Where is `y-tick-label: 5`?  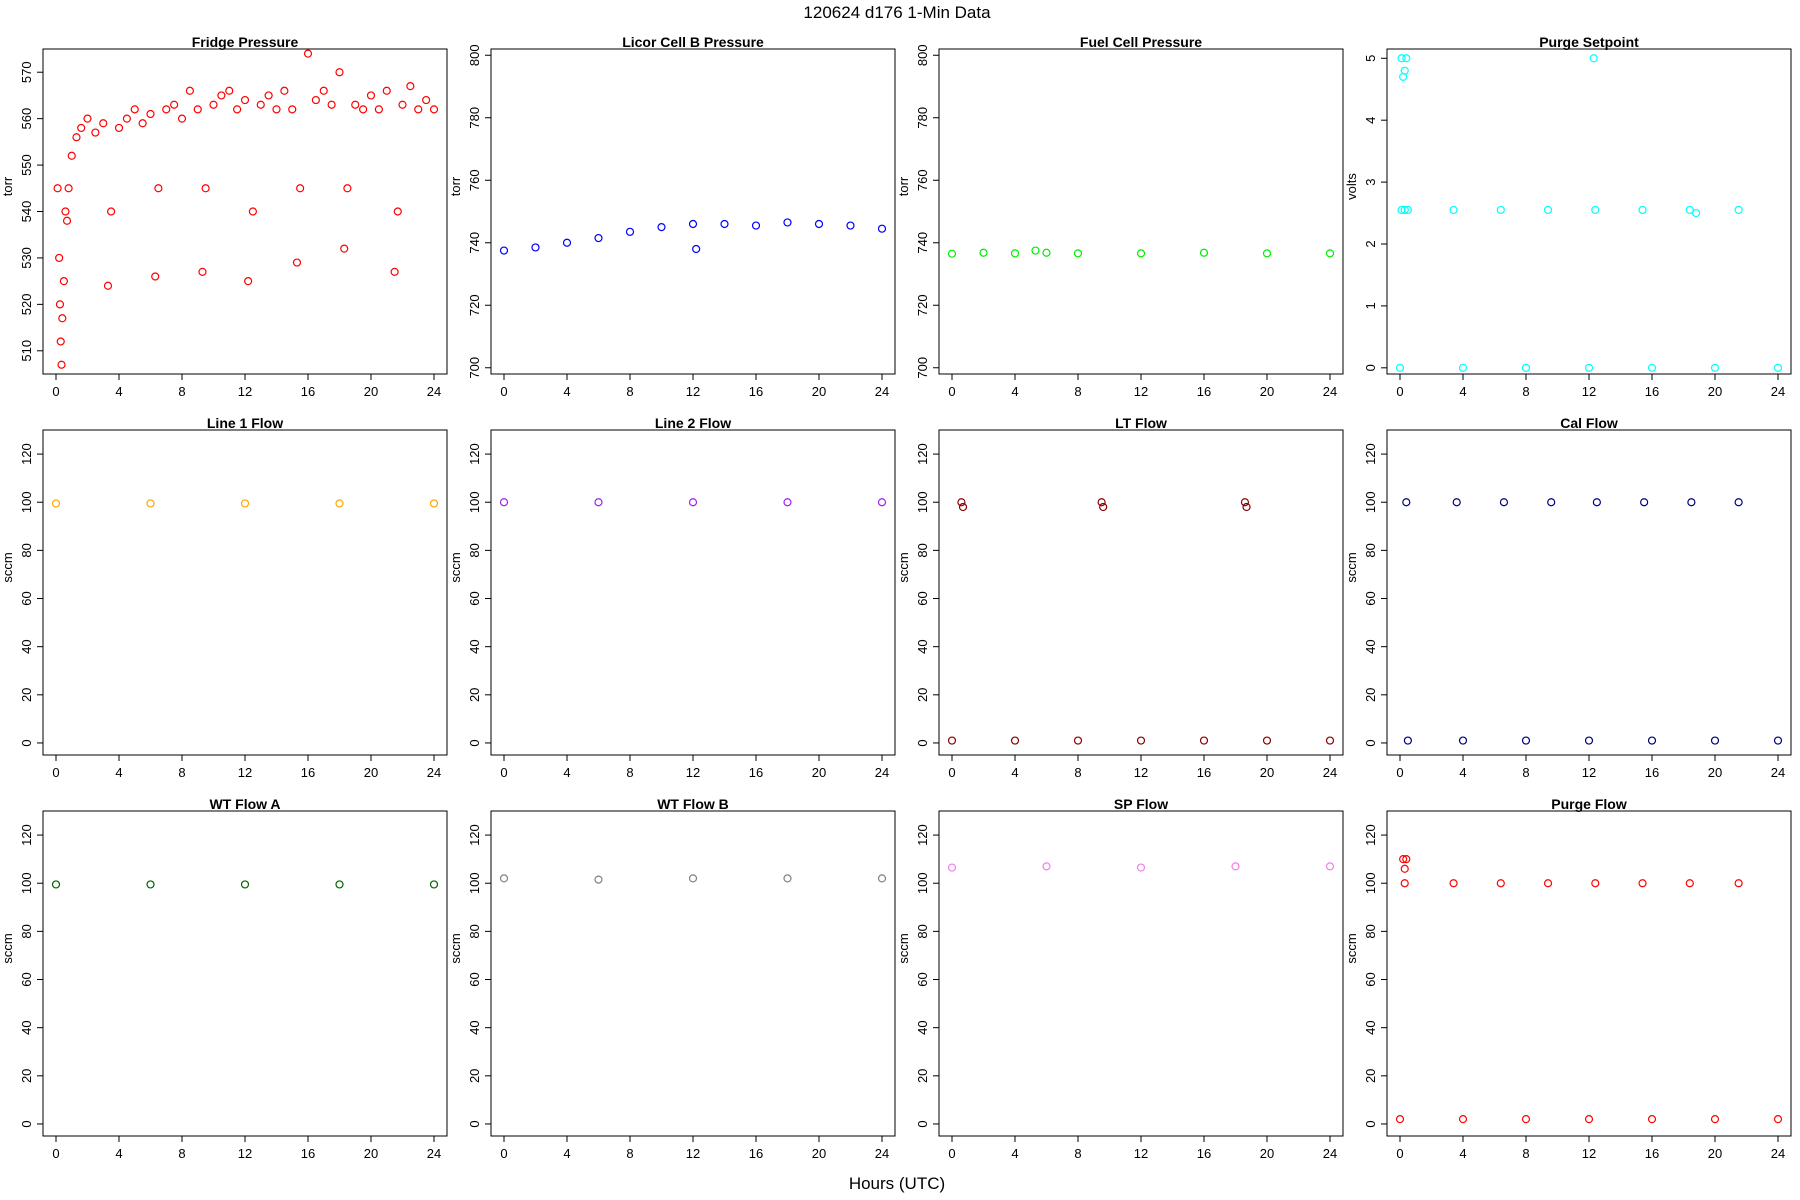 y-tick-label: 5 is located at coordinates (1370, 58).